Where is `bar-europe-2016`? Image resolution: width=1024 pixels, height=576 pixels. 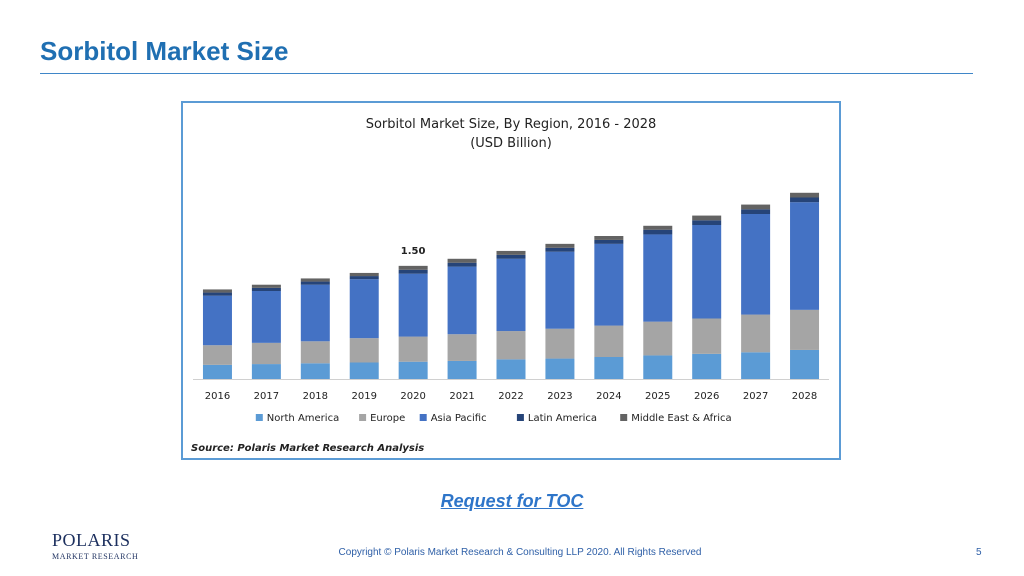 bar-europe-2016 is located at coordinates (217, 355).